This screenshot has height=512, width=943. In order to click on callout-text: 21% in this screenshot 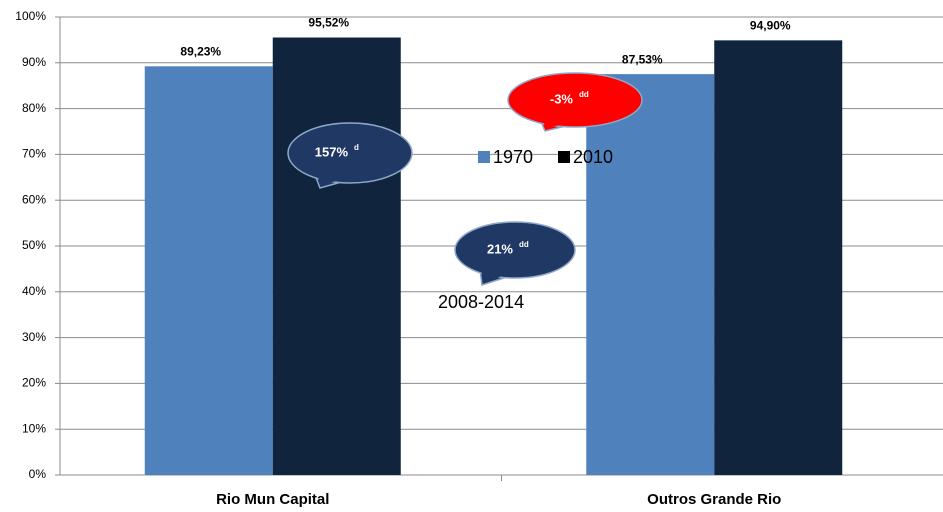, I will do `click(500, 248)`.